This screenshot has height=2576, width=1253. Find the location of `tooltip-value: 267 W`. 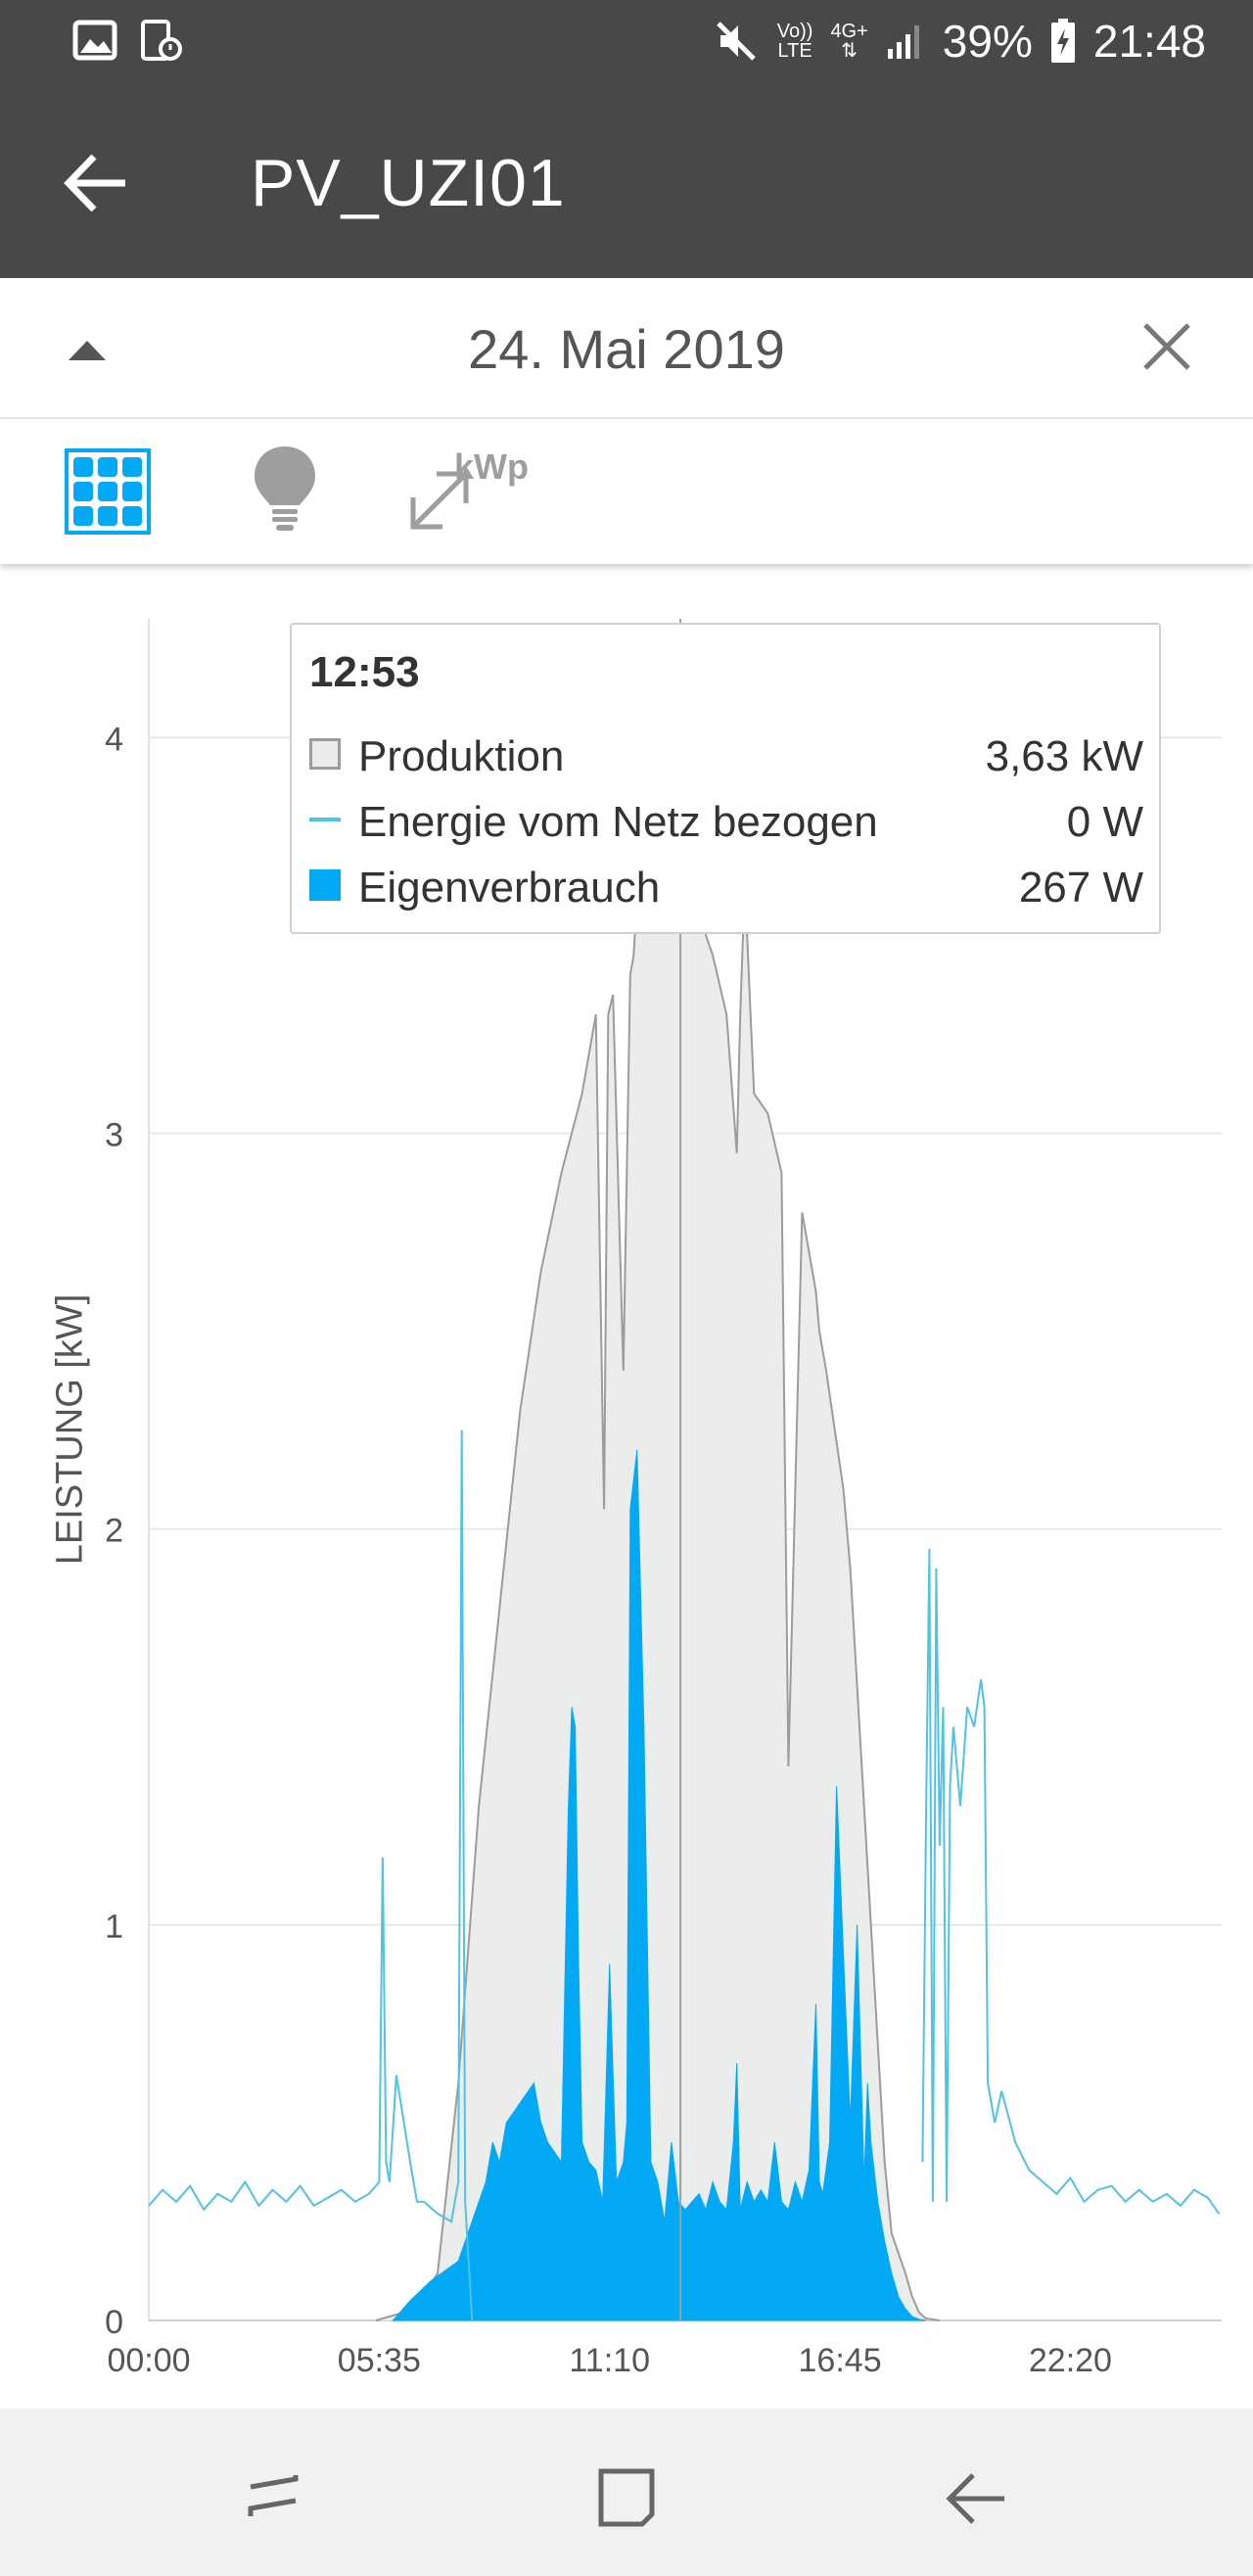

tooltip-value: 267 W is located at coordinates (1080, 888).